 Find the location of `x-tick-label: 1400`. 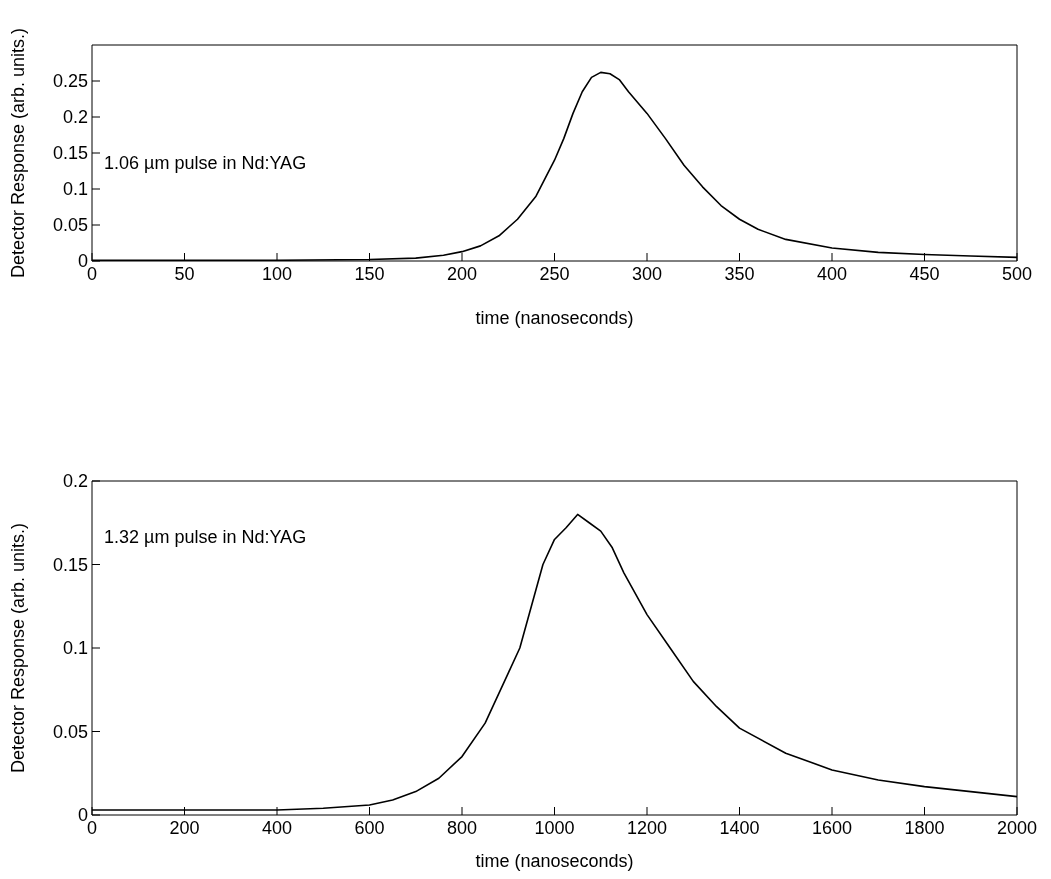

x-tick-label: 1400 is located at coordinates (739, 827).